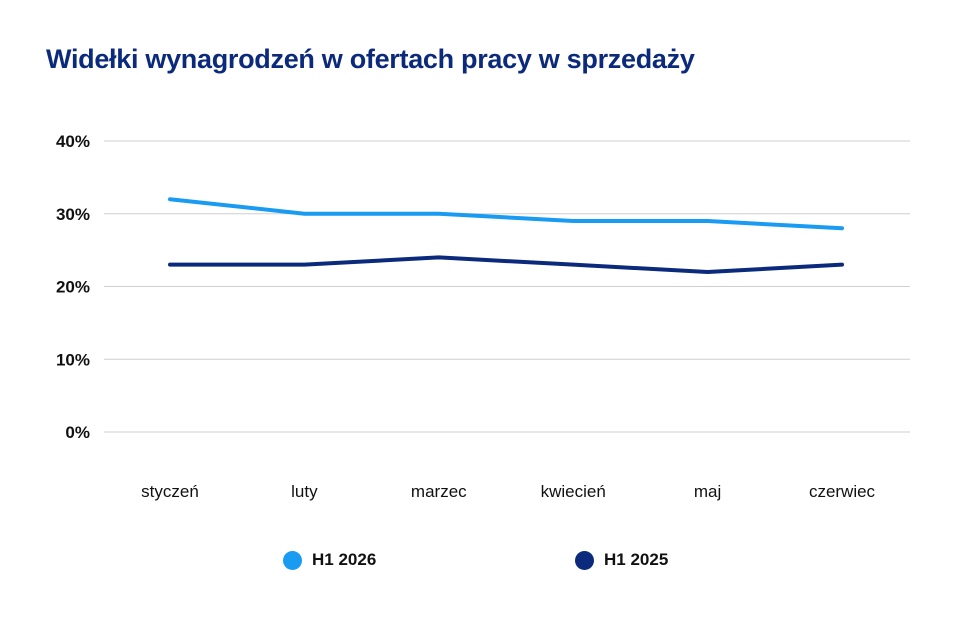  I want to click on x-tick-label: luty, so click(304, 491).